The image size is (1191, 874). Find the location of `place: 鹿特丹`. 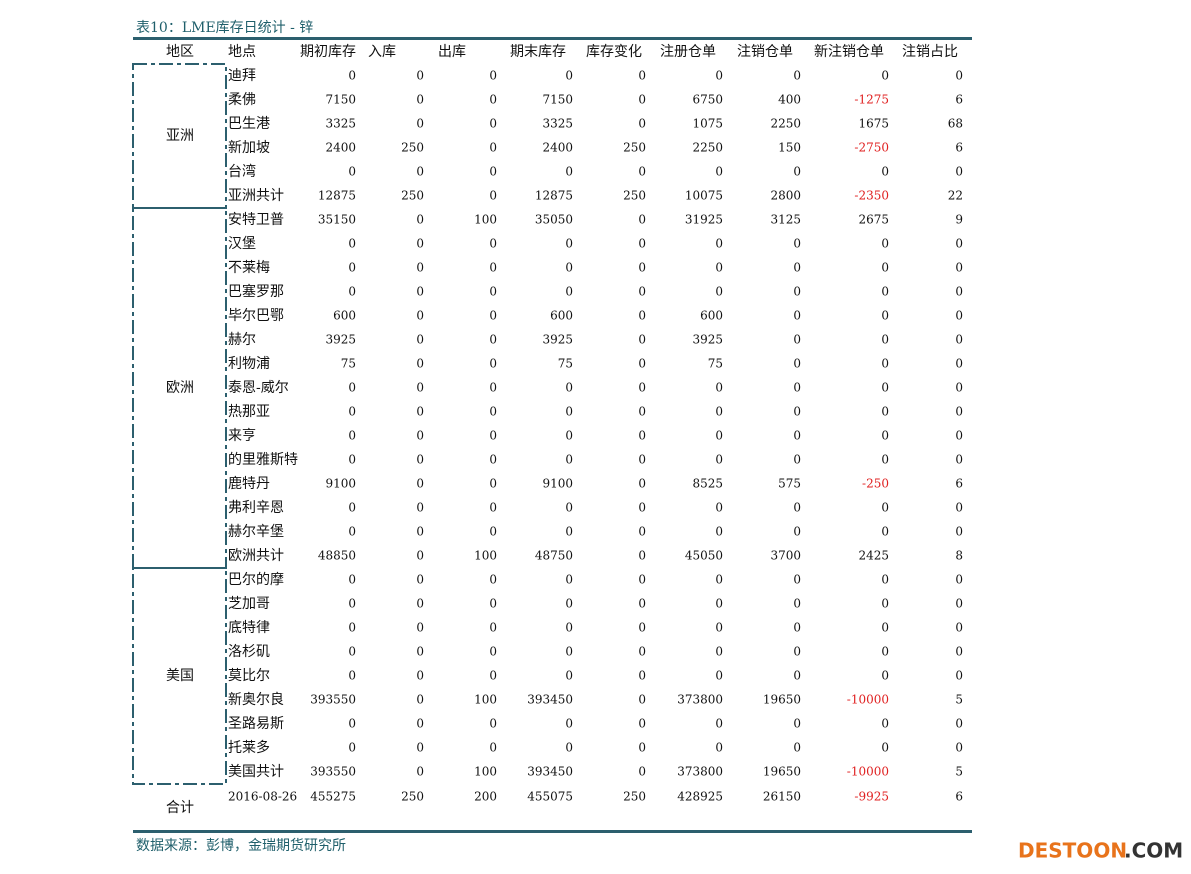

place: 鹿特丹 is located at coordinates (249, 483).